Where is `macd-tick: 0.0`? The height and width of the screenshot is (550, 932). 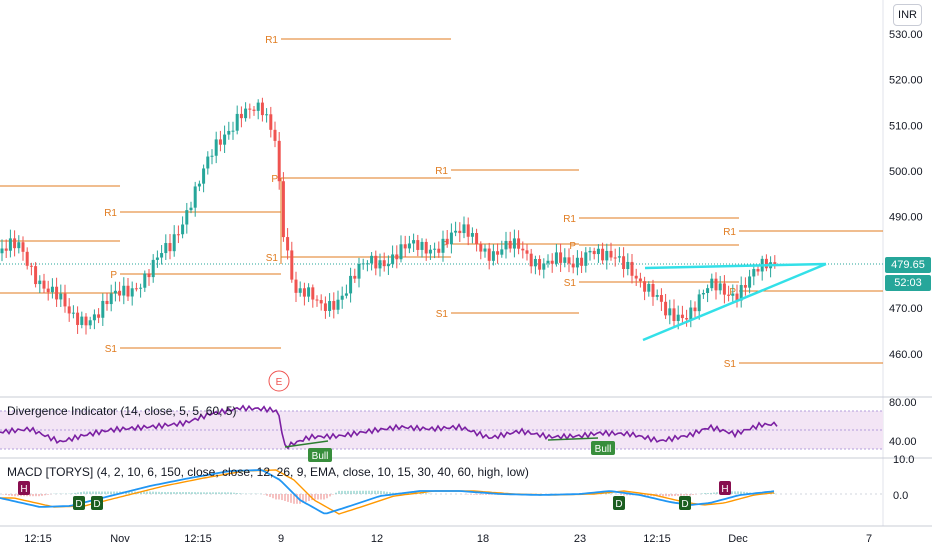 macd-tick: 0.0 is located at coordinates (900, 496).